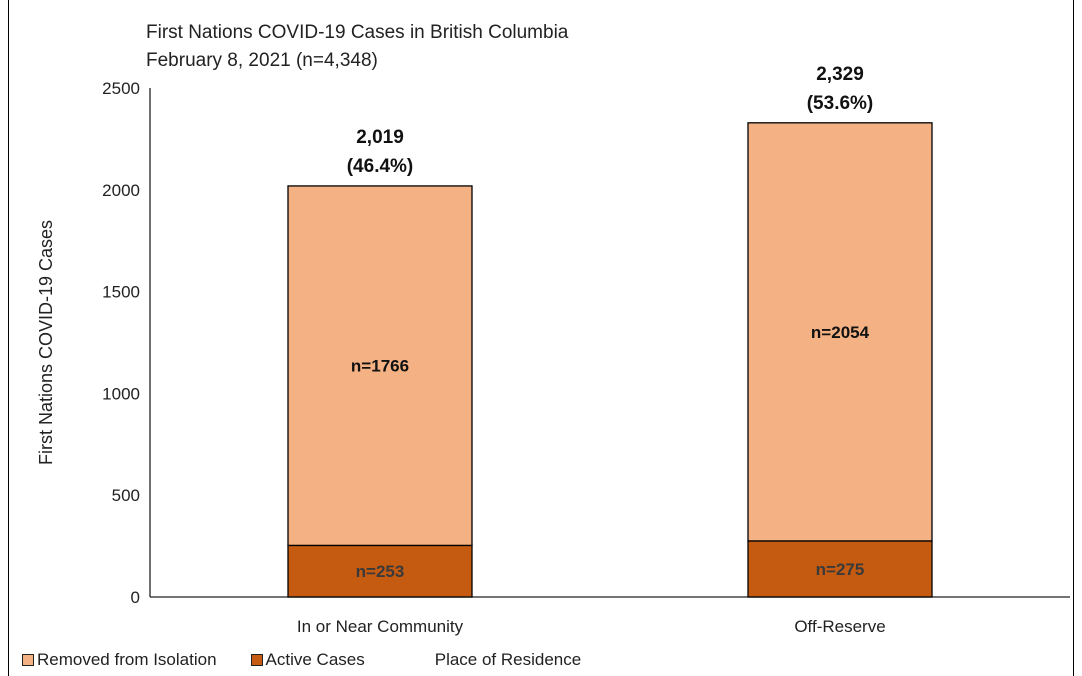 The image size is (1082, 676). What do you see at coordinates (256, 660) in the screenshot?
I see `legend-swatch-active` at bounding box center [256, 660].